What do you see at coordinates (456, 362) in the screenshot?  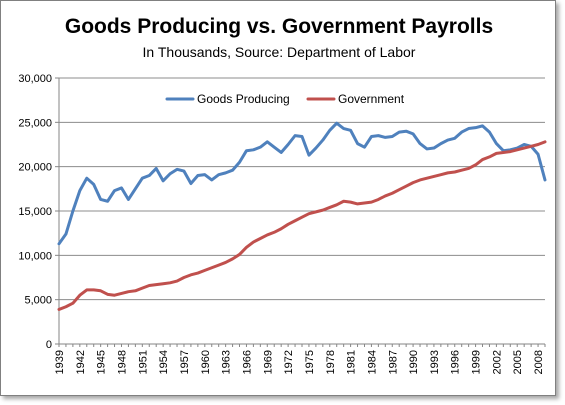 I see `x-tick-label: 1996` at bounding box center [456, 362].